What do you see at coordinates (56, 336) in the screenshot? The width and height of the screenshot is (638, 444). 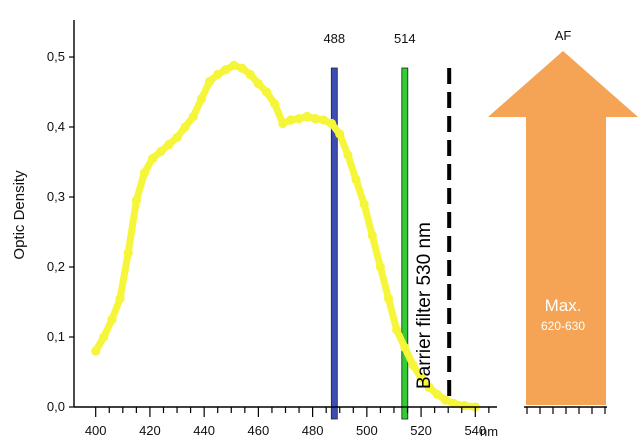 I see `y-tick-label: 0,1` at bounding box center [56, 336].